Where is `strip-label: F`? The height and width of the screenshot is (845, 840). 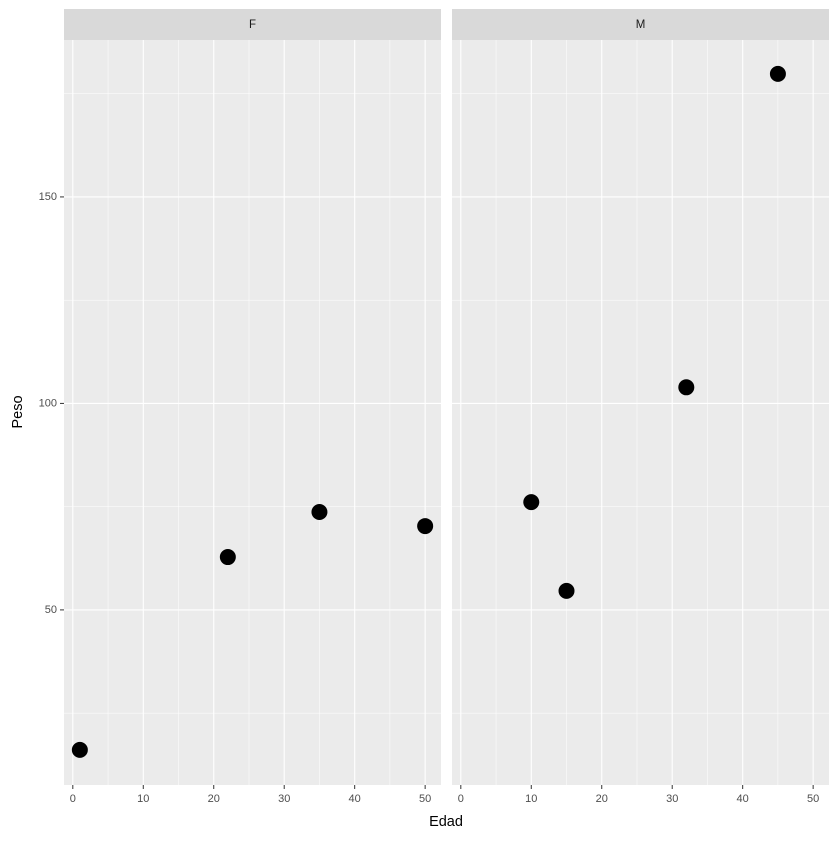
strip-label: F is located at coordinates (252, 25).